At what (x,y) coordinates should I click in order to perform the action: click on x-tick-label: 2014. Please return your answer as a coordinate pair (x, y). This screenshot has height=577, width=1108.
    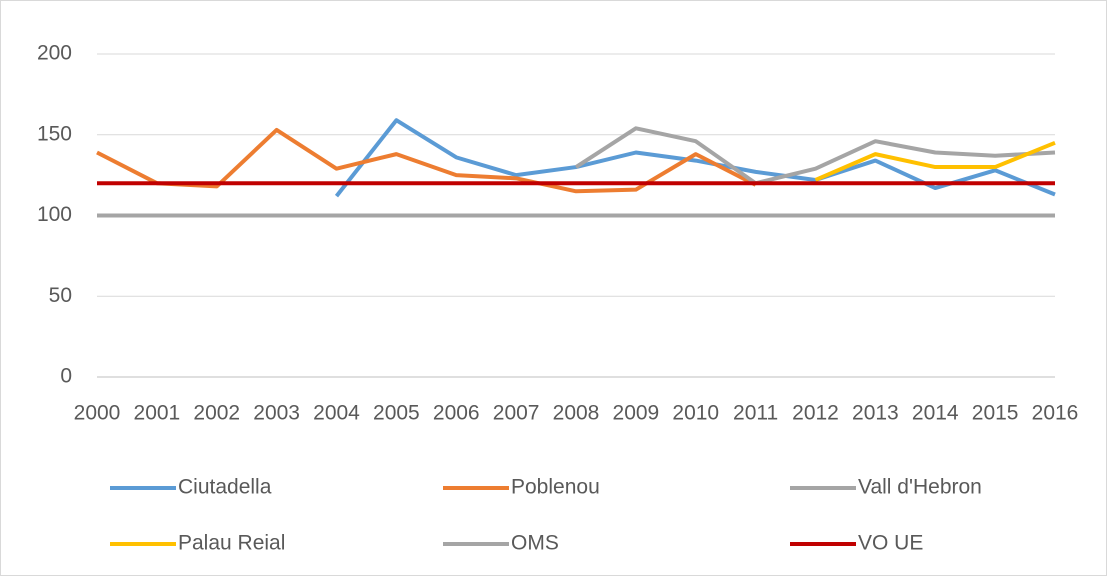
    Looking at the image, I should click on (935, 413).